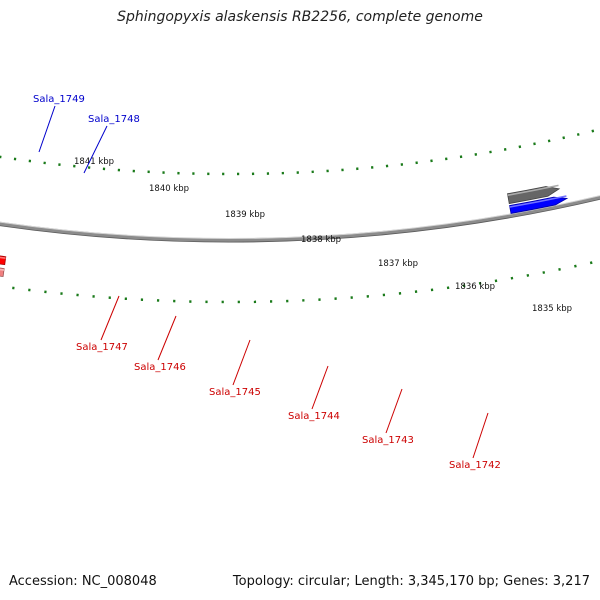 The image size is (600, 600). I want to click on accession-text: Accession: NC_008048, so click(83, 581).